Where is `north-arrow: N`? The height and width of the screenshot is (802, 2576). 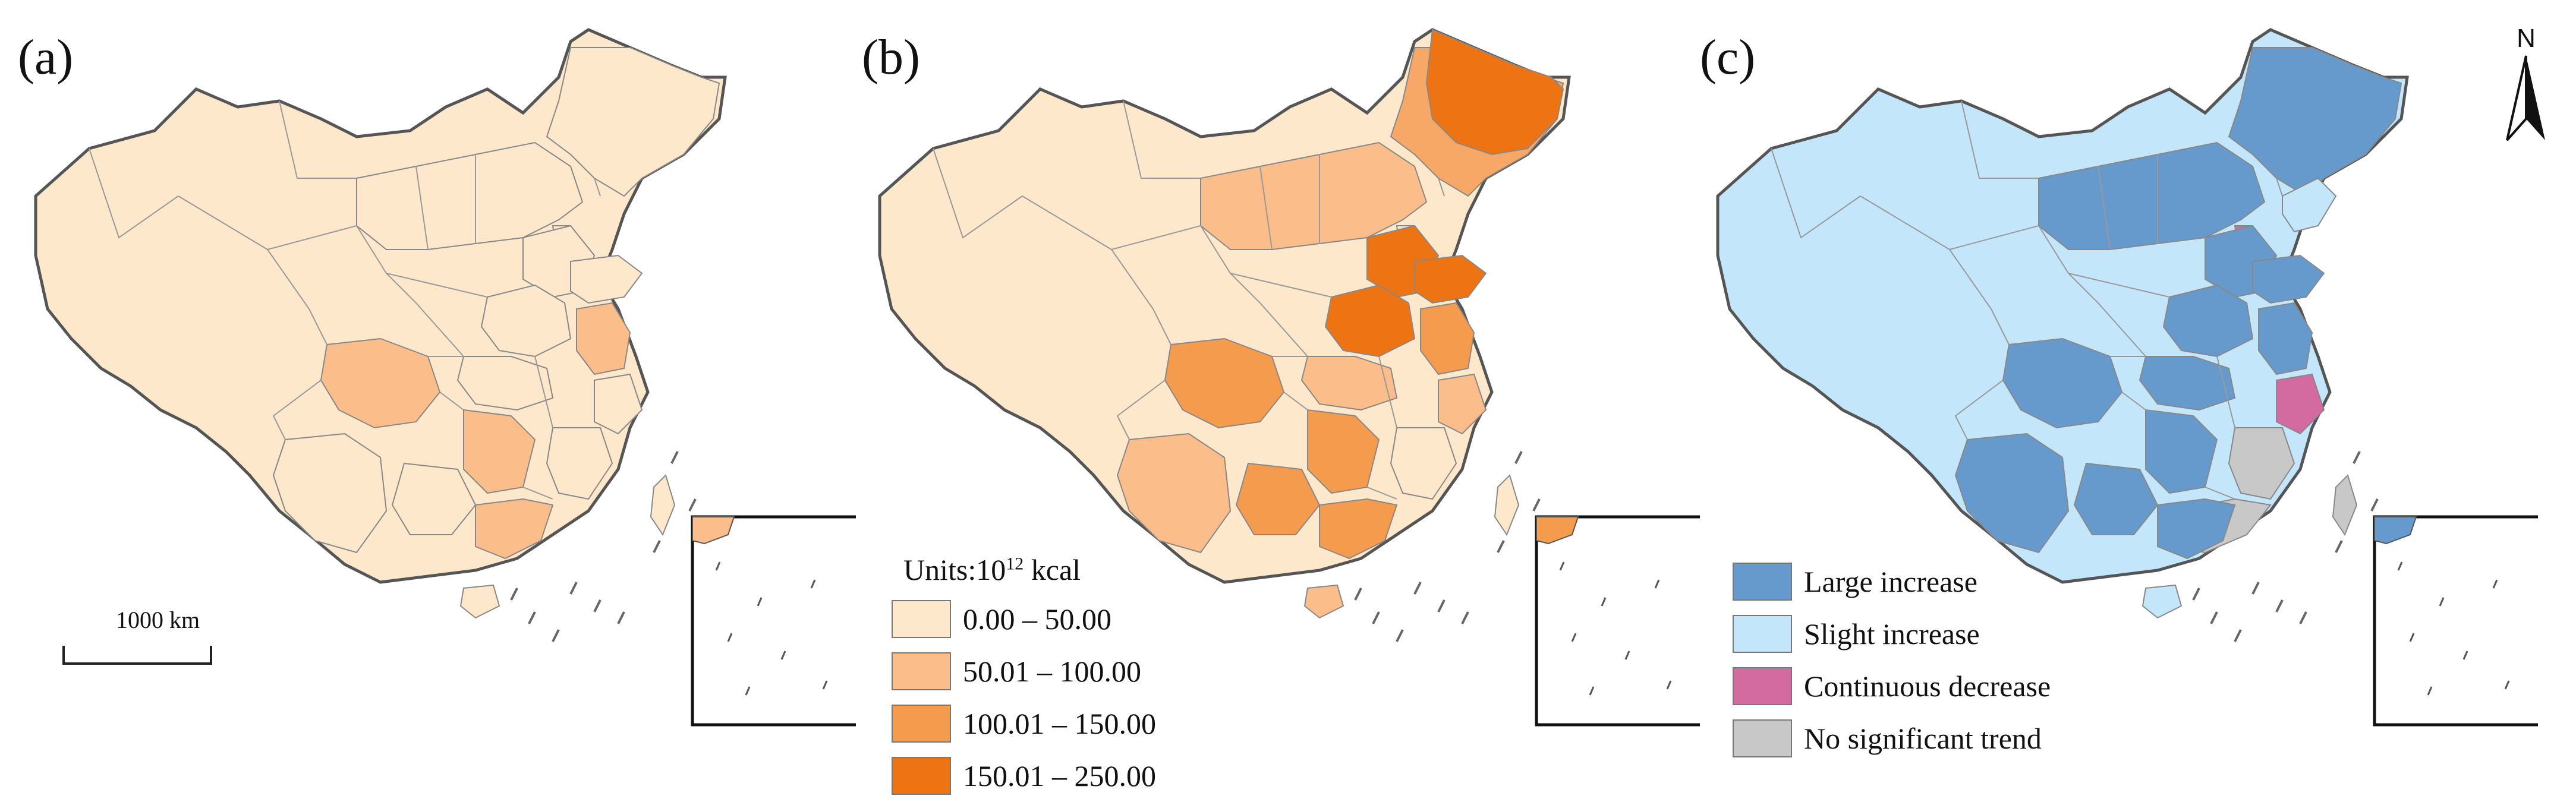
north-arrow: N is located at coordinates (2526, 86).